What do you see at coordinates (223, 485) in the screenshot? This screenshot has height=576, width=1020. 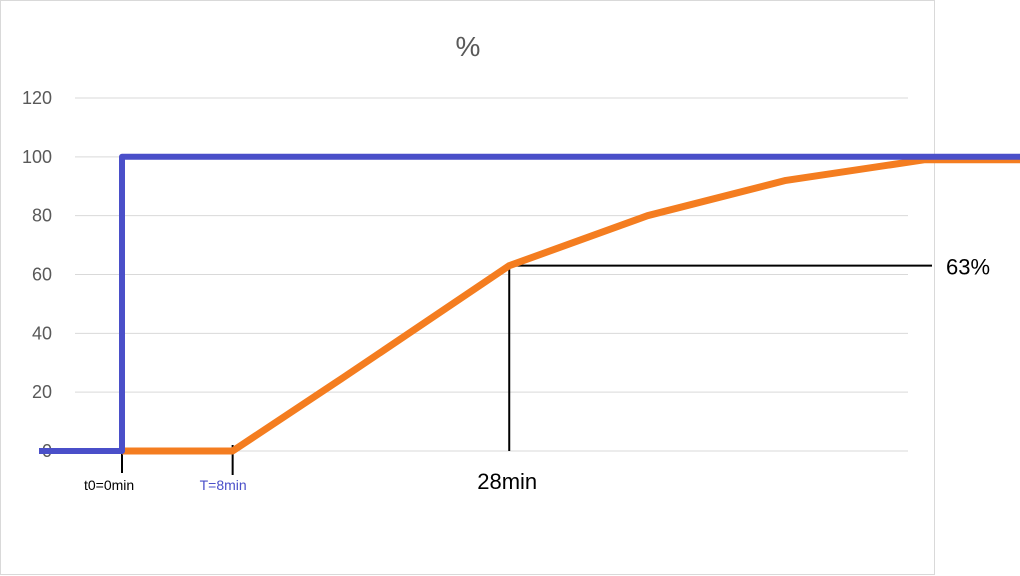 I see `annotation-dead-time-label: T=8min` at bounding box center [223, 485].